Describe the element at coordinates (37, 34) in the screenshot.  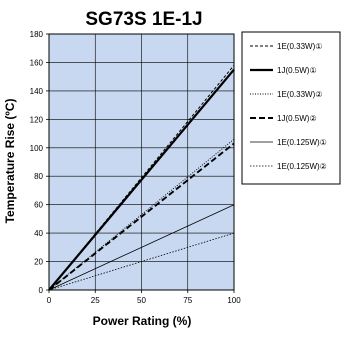
I see `y-tick-label-9: 180` at that location.